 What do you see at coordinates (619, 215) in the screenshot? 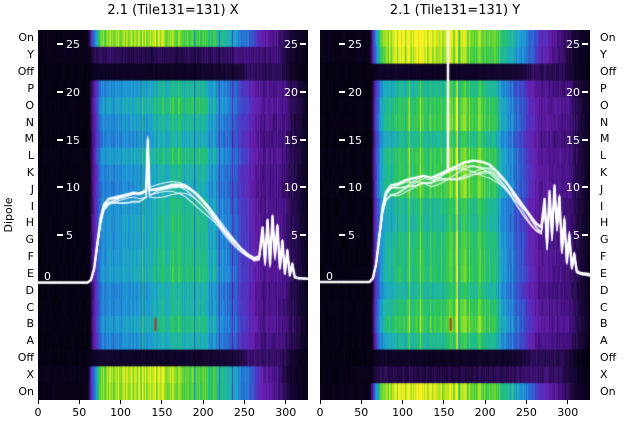
I see `row-labels-right: On Y Off P O N M L K J I H G F E D C B A Off X On` at bounding box center [619, 215].